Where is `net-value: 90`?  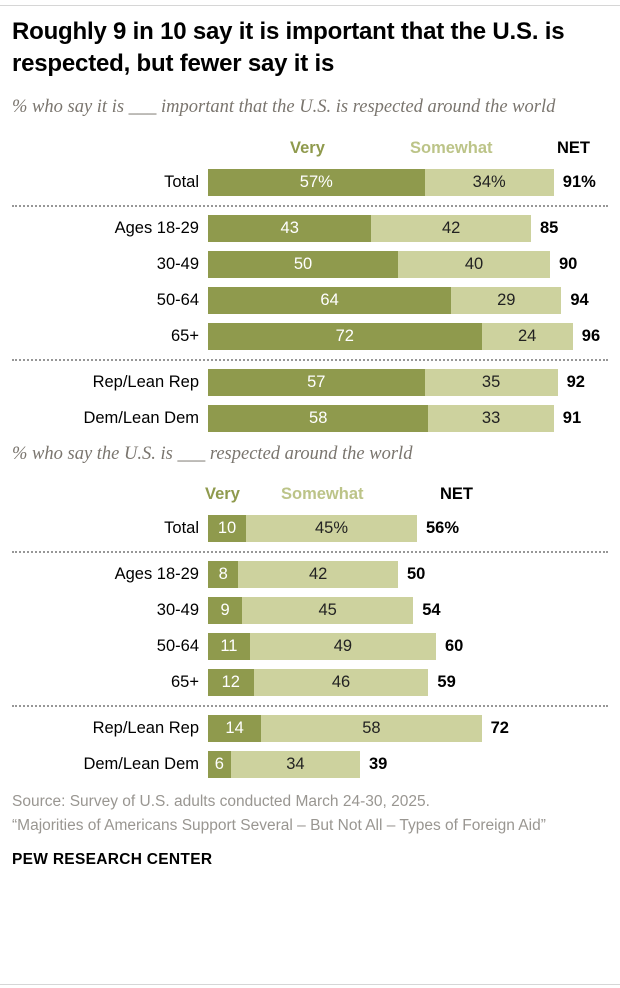 net-value: 90 is located at coordinates (568, 263).